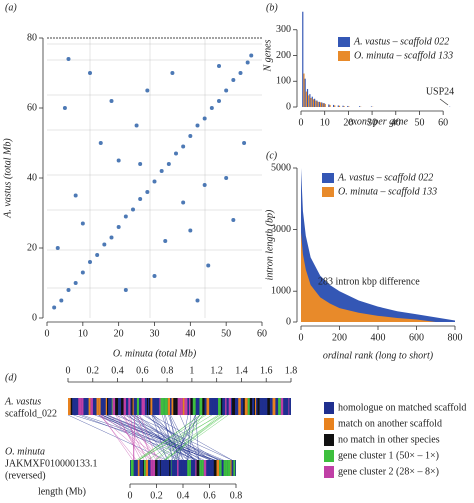 Image resolution: width=474 pixels, height=503 pixels. I want to click on legend-label: gene cluster 2 (28× – 8×), so click(388, 471).